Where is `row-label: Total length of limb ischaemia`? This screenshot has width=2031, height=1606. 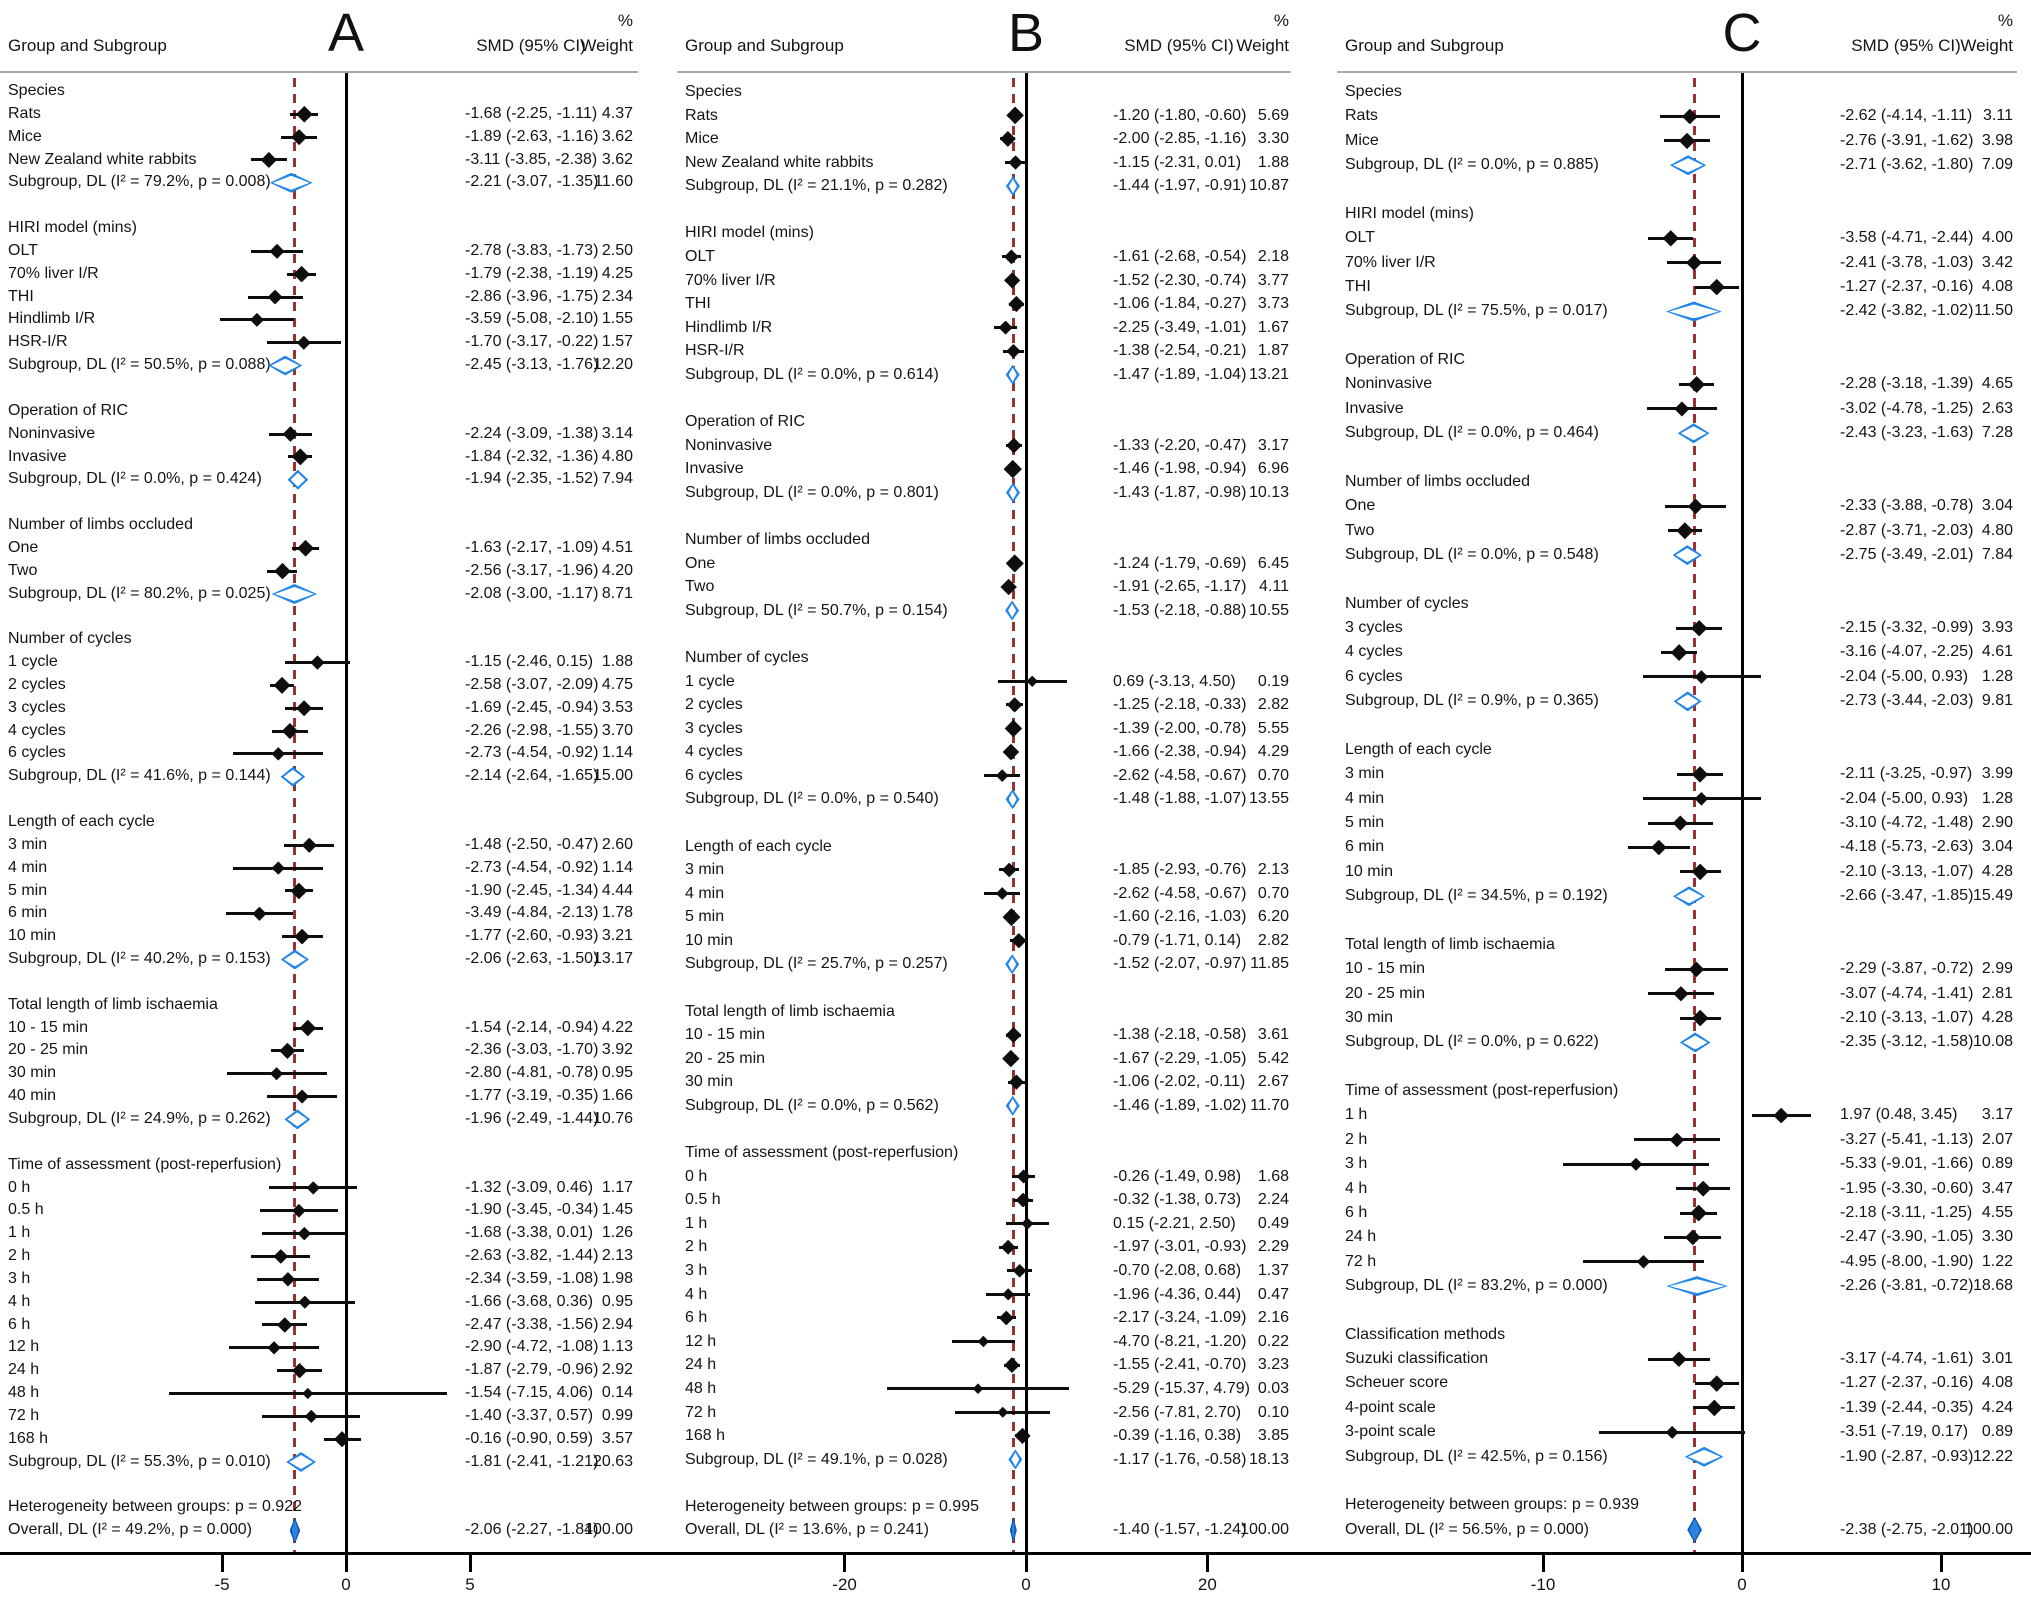
row-label: Total length of limb ischaemia is located at coordinates (113, 1004).